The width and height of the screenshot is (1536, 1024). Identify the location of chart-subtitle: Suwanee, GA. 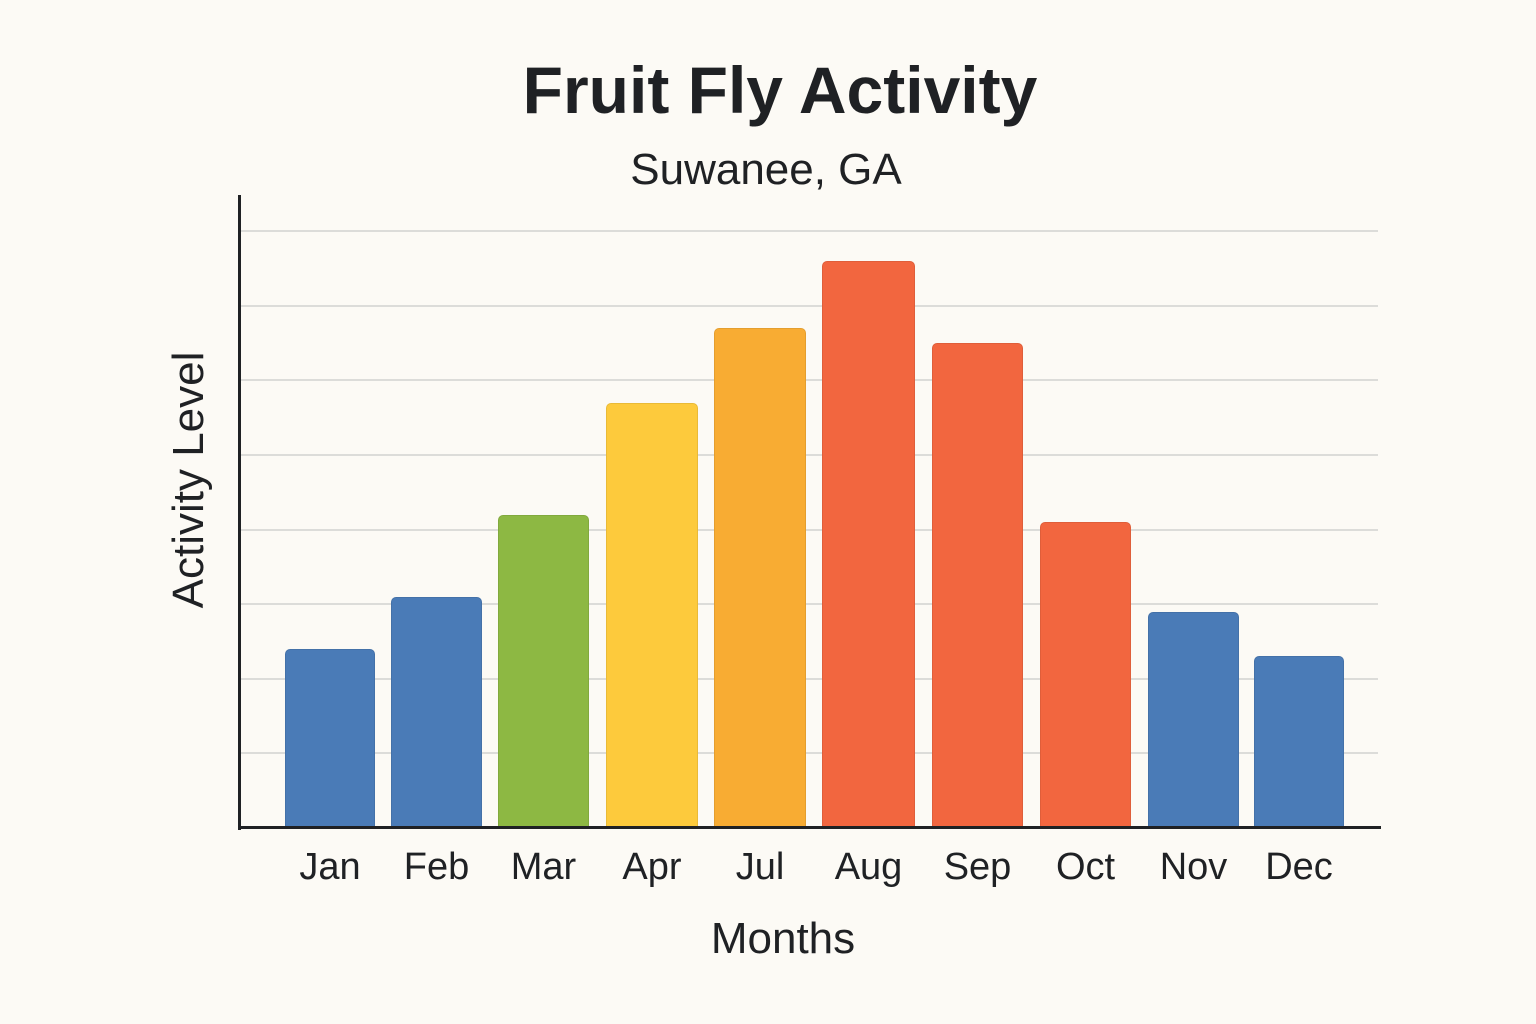
(766, 169).